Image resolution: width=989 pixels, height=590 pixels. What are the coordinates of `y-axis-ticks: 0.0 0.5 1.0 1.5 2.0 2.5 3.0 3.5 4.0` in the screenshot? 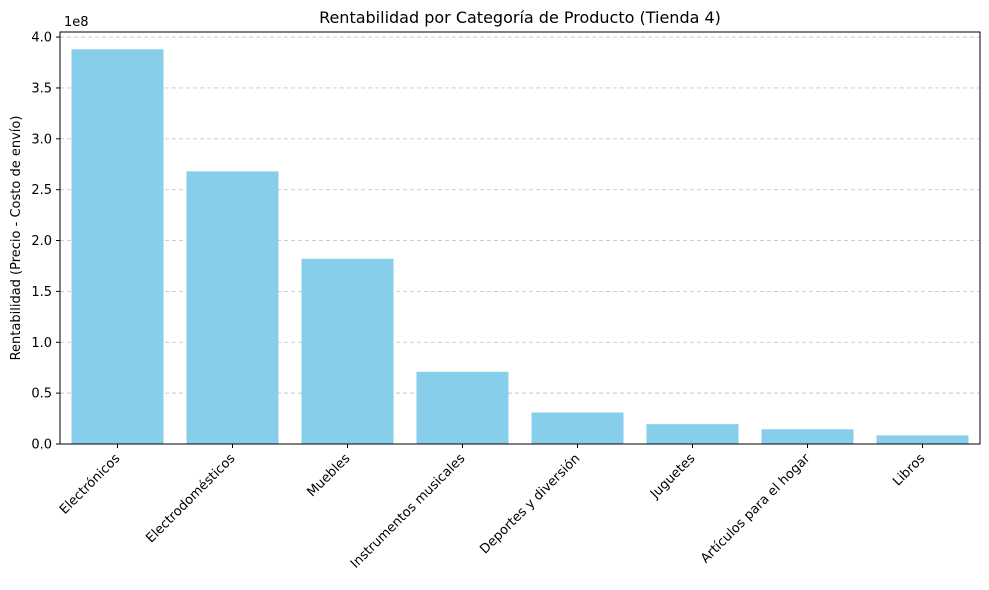 It's located at (45, 242).